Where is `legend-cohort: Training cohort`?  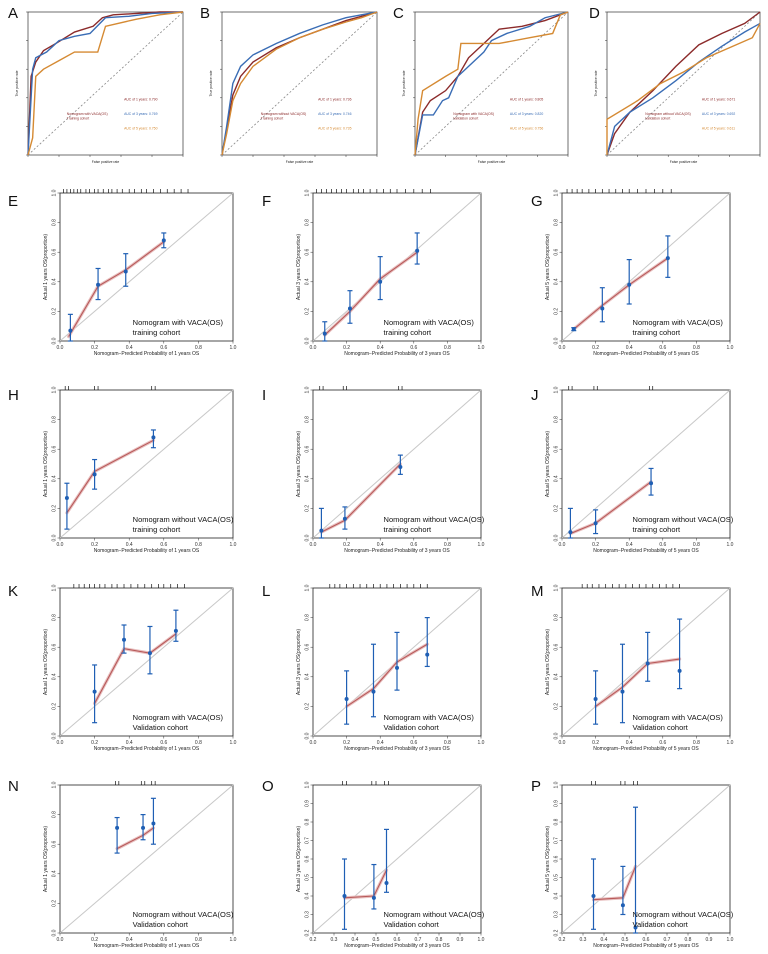
legend-cohort: Training cohort is located at coordinates (78, 118).